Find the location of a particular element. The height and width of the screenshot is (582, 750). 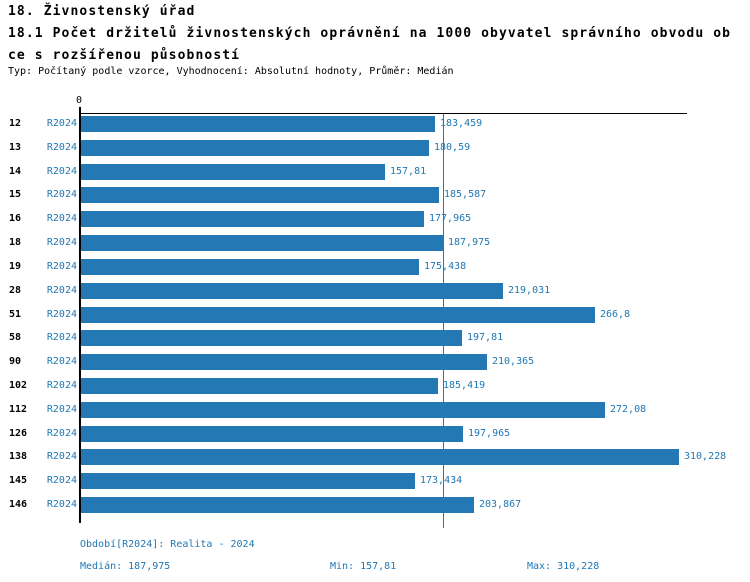

row-category-label: 13 is located at coordinates (15, 147).